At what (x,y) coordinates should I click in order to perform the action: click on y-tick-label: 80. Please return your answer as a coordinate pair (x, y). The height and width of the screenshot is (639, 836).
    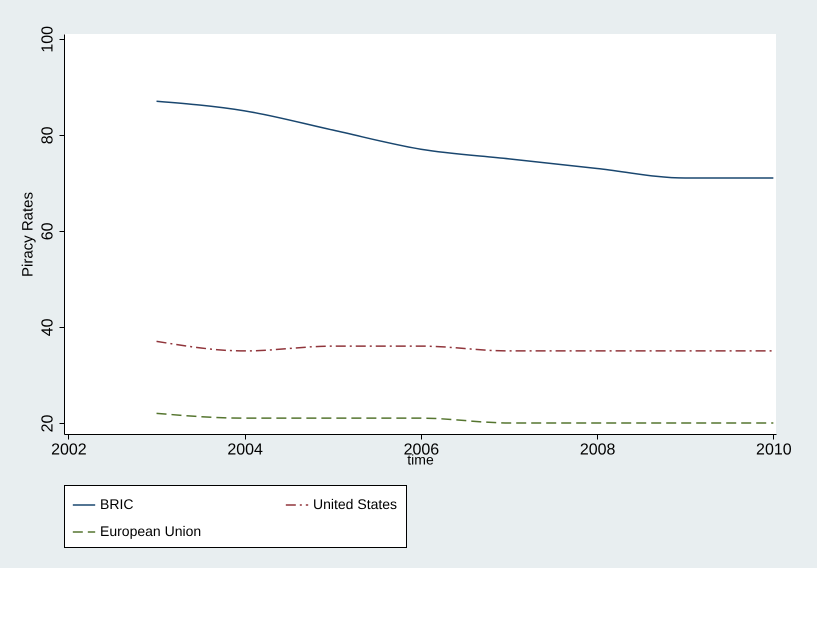
    Looking at the image, I should click on (48, 135).